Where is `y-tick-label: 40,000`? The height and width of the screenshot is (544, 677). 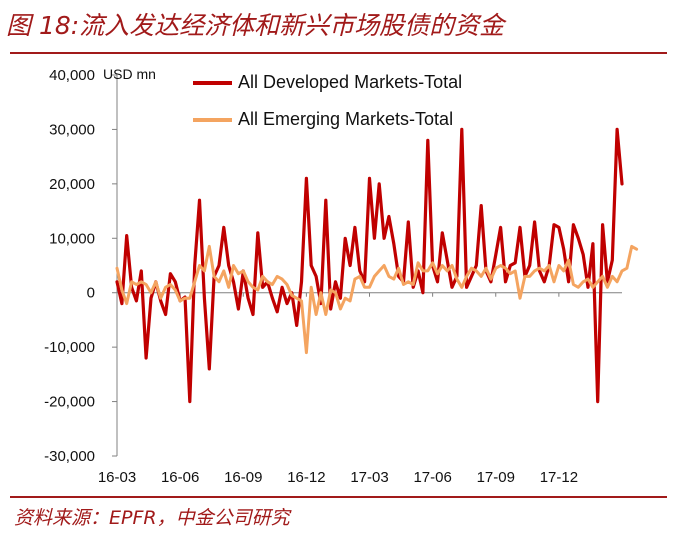
y-tick-label: 40,000 is located at coordinates (72, 75).